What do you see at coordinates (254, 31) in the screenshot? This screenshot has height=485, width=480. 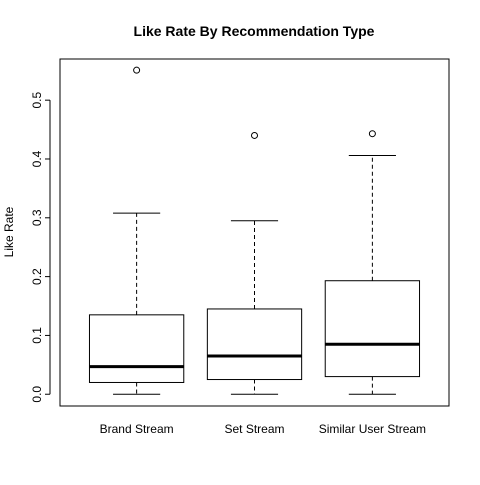 I see `chart-title: Like Rate By Recommendation Type` at bounding box center [254, 31].